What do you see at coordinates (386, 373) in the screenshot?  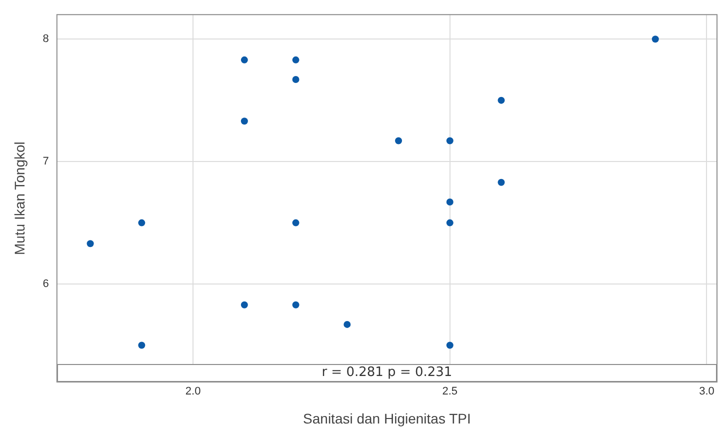 I see `stats-box: r = 0.281 p = 0.231` at bounding box center [386, 373].